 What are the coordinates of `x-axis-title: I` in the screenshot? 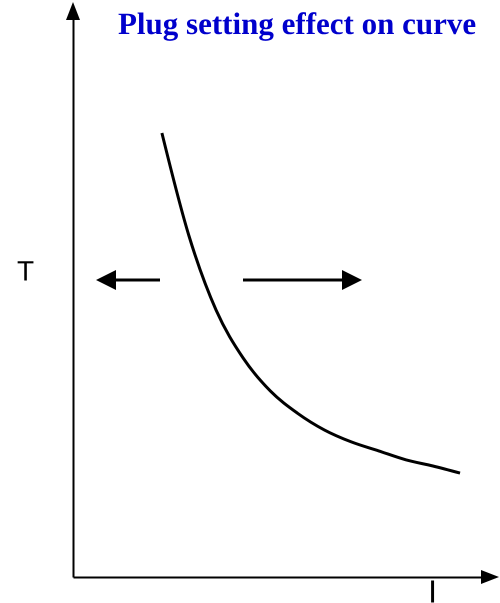 It's located at (432, 588).